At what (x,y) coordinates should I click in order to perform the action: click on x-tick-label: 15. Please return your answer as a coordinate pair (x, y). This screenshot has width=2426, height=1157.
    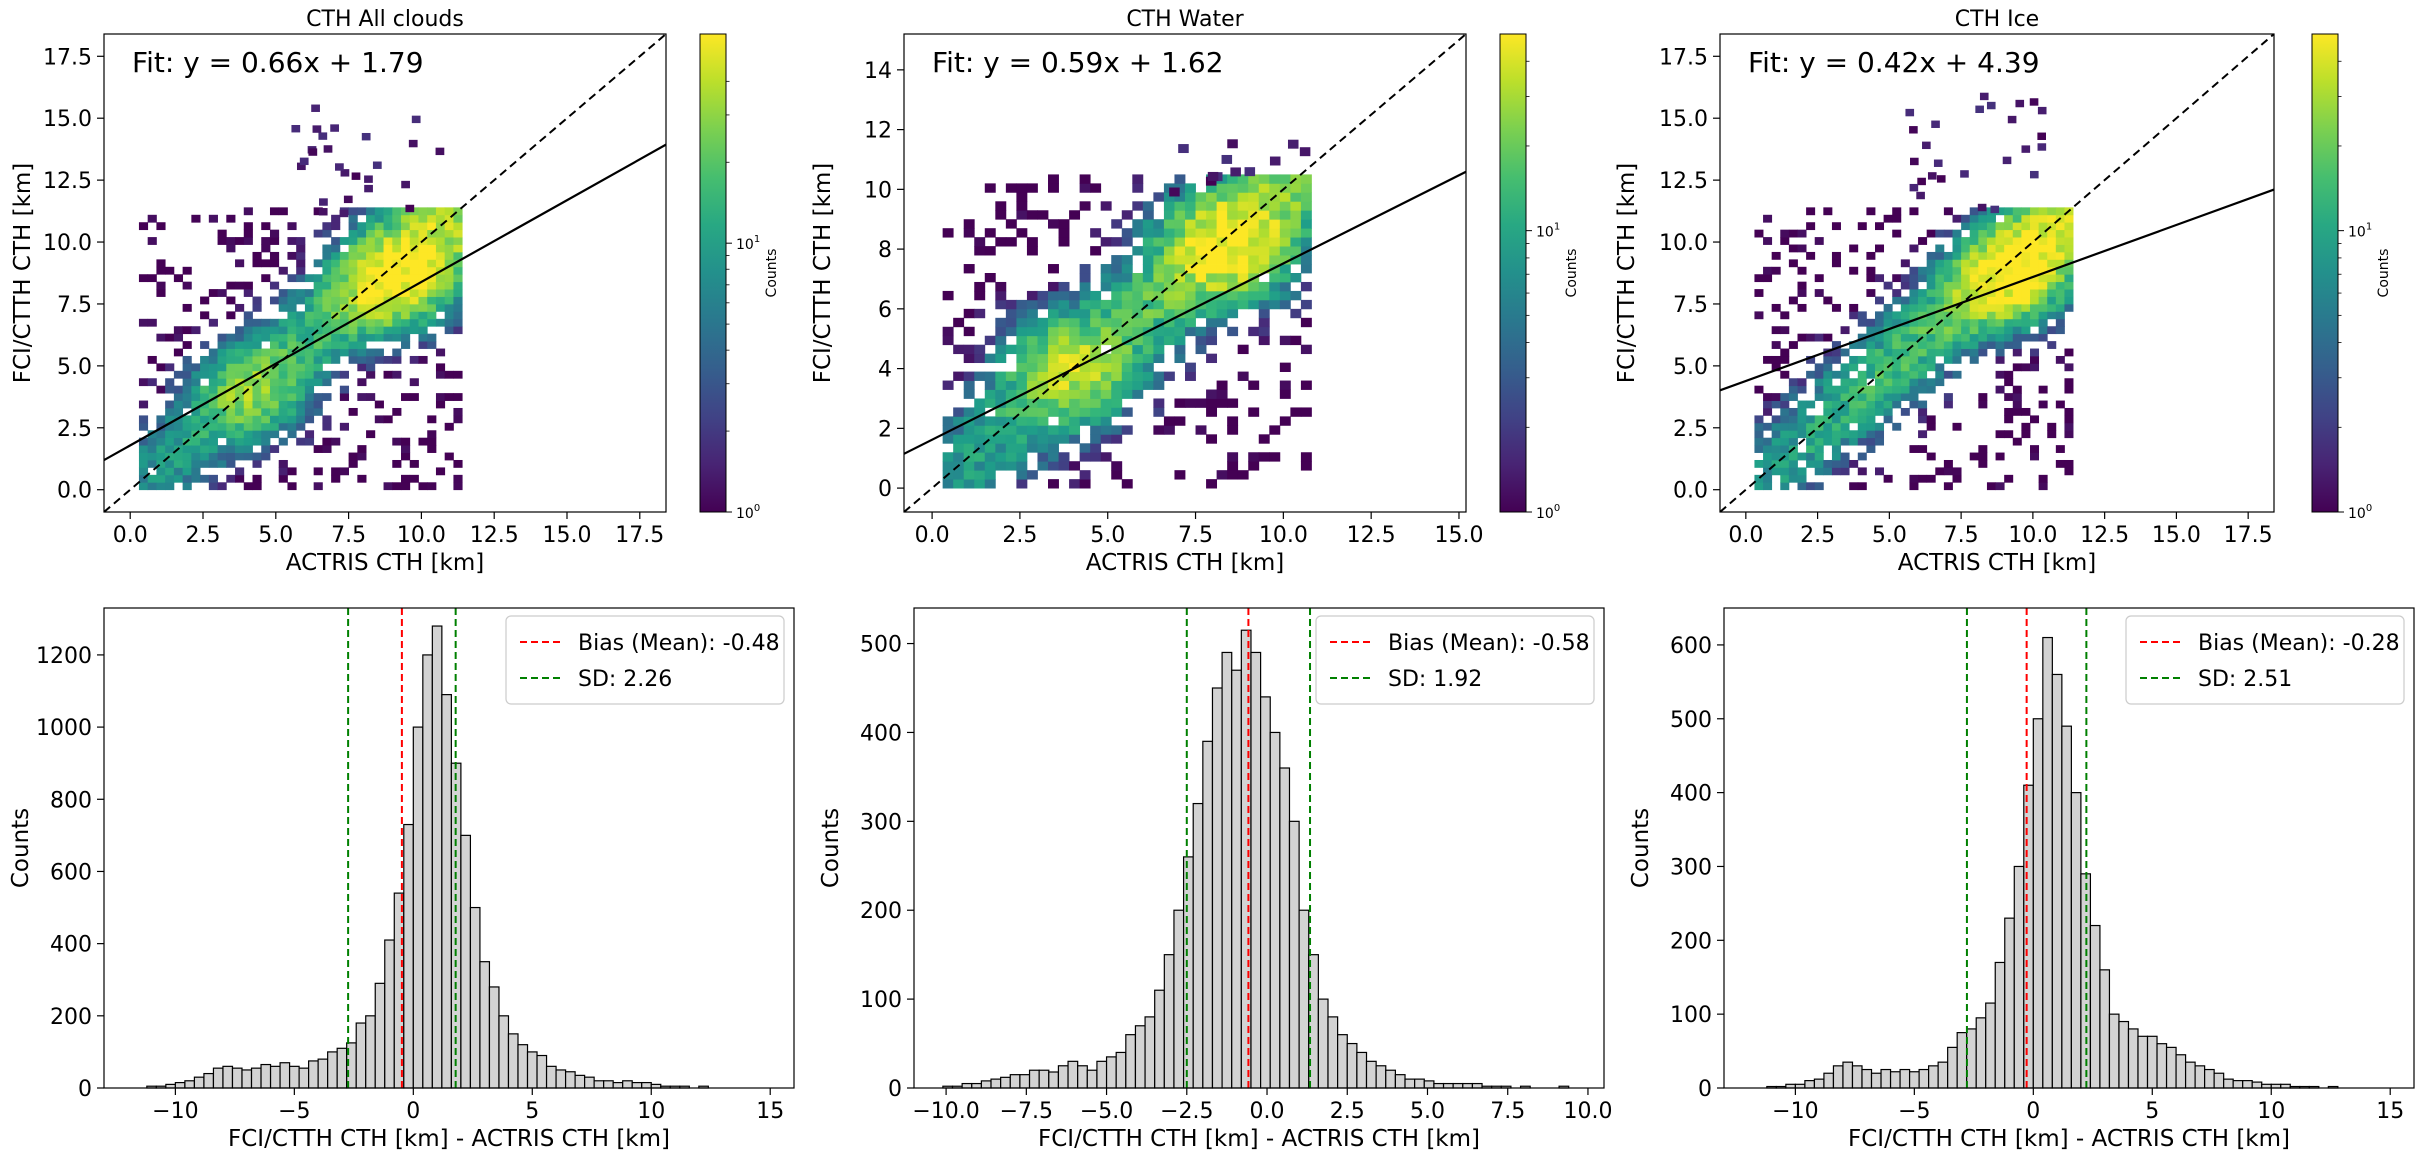
    Looking at the image, I should click on (2390, 1111).